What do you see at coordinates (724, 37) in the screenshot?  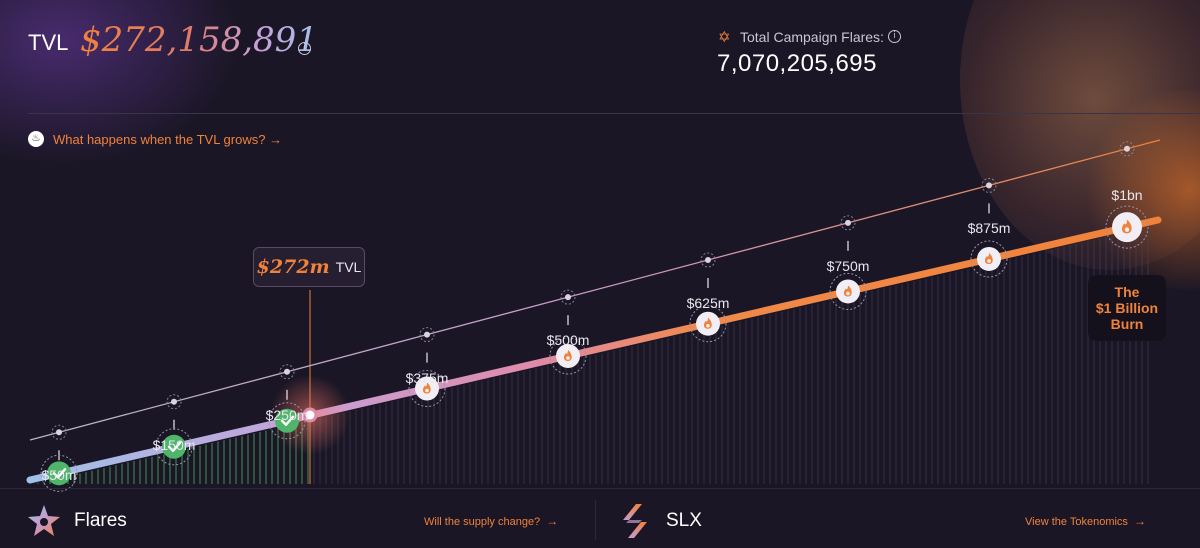 I see `flare-star-icon: ✡` at bounding box center [724, 37].